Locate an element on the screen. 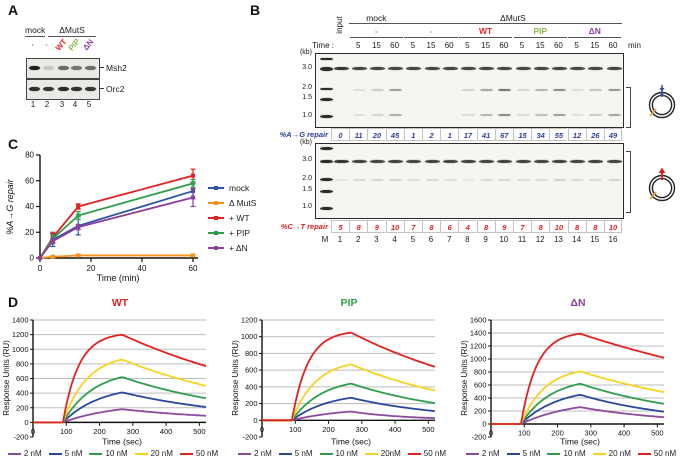  repair-value-cell: 34 is located at coordinates (540, 134).